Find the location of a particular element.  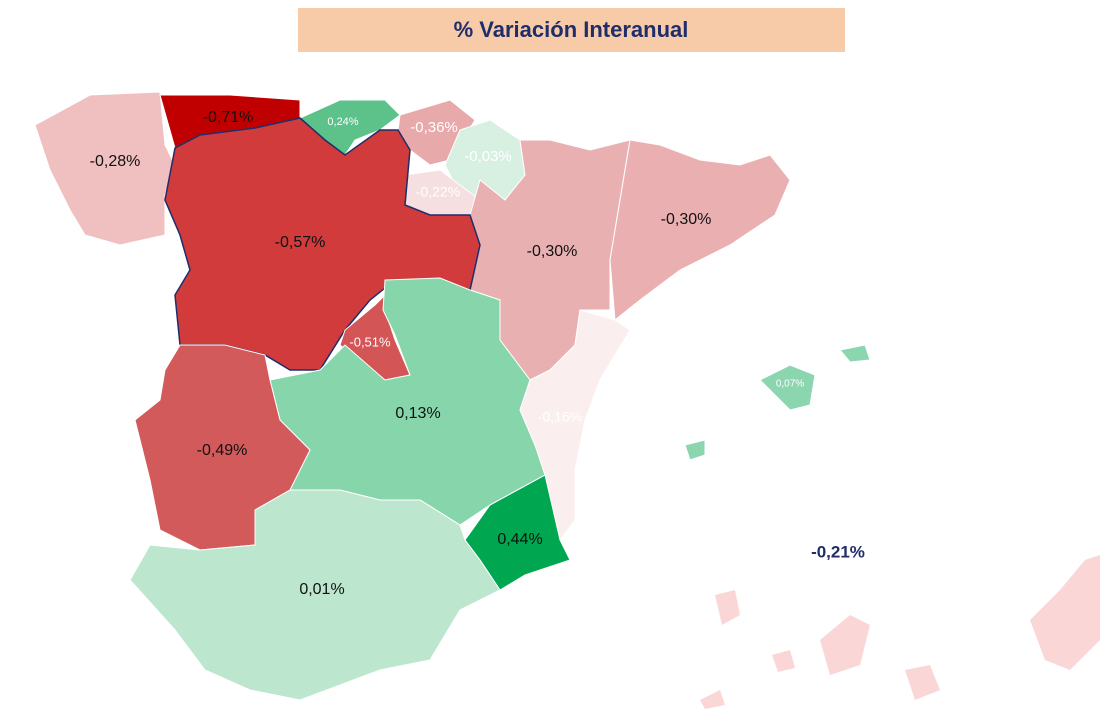

national-value: -0,21% is located at coordinates (838, 551).